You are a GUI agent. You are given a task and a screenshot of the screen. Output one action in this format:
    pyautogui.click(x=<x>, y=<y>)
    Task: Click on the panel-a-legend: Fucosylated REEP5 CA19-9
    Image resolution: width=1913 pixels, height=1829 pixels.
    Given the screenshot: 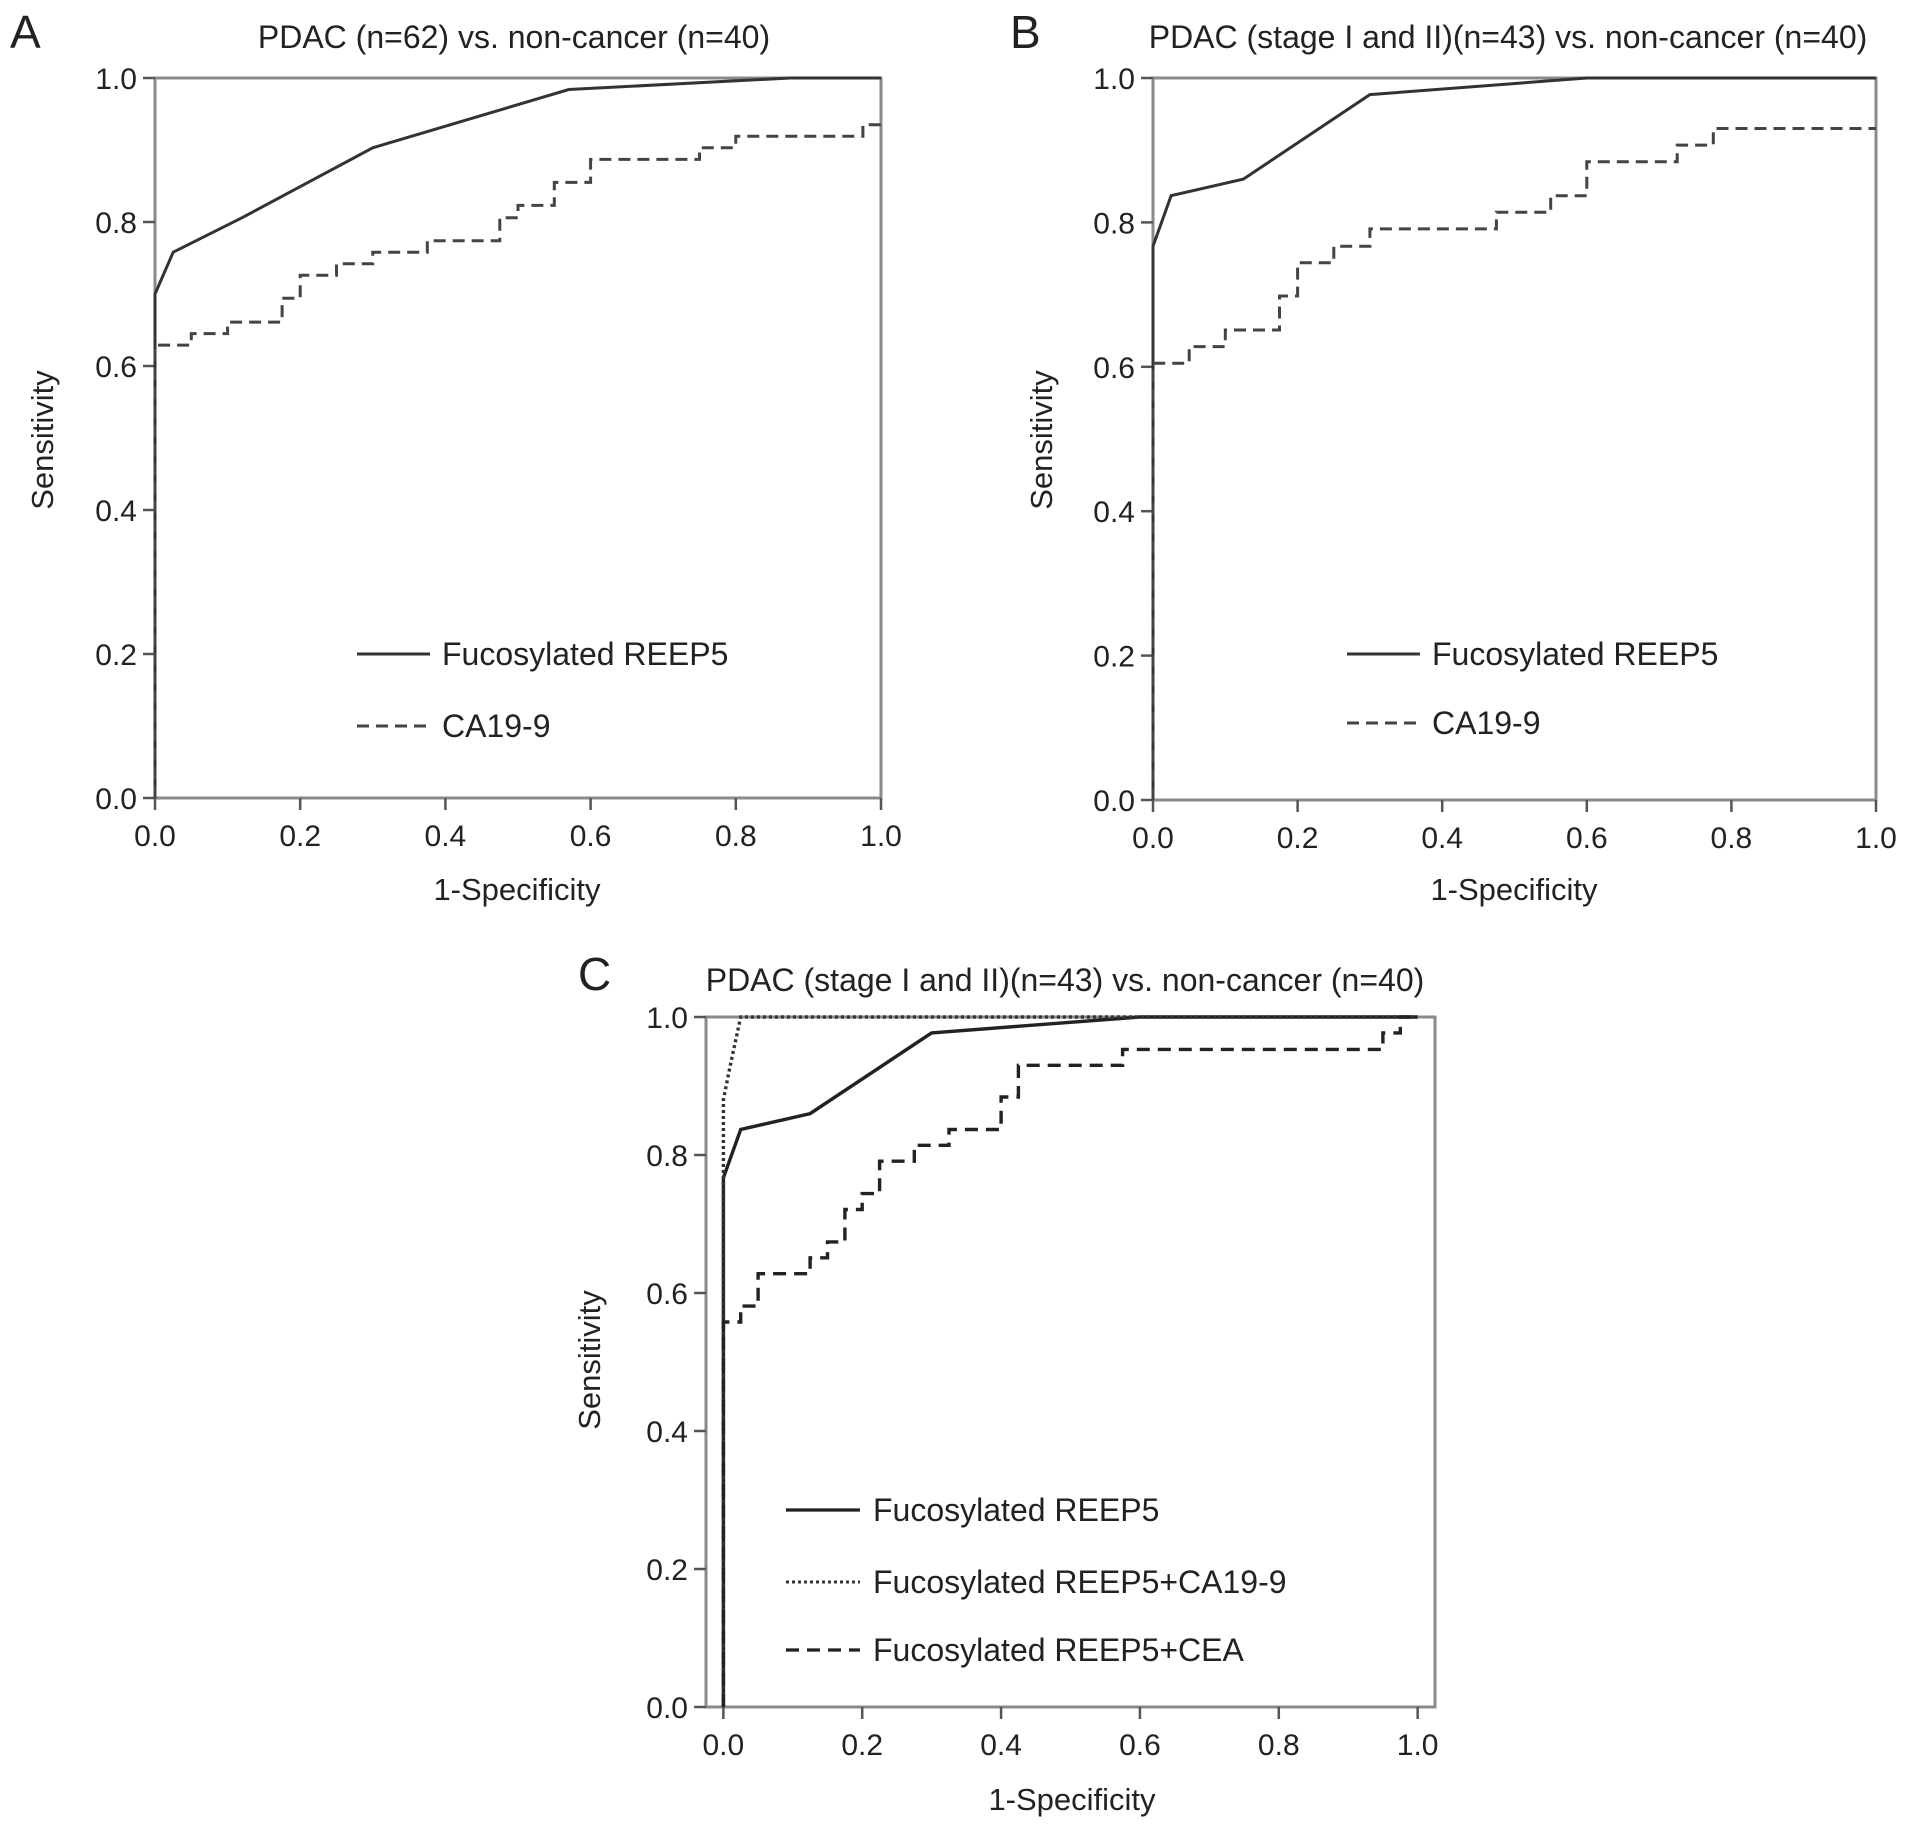 What is the action you would take?
    pyautogui.click(x=542, y=690)
    